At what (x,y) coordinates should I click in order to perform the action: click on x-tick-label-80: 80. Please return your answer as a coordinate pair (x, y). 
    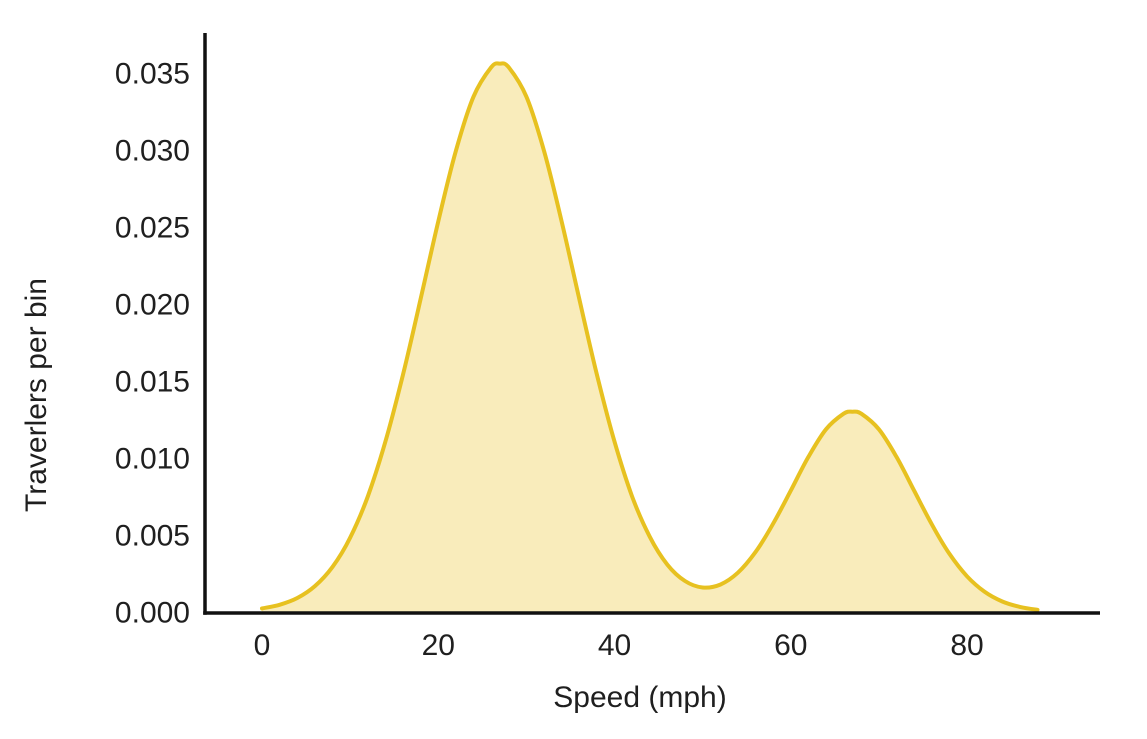
    Looking at the image, I should click on (966, 645).